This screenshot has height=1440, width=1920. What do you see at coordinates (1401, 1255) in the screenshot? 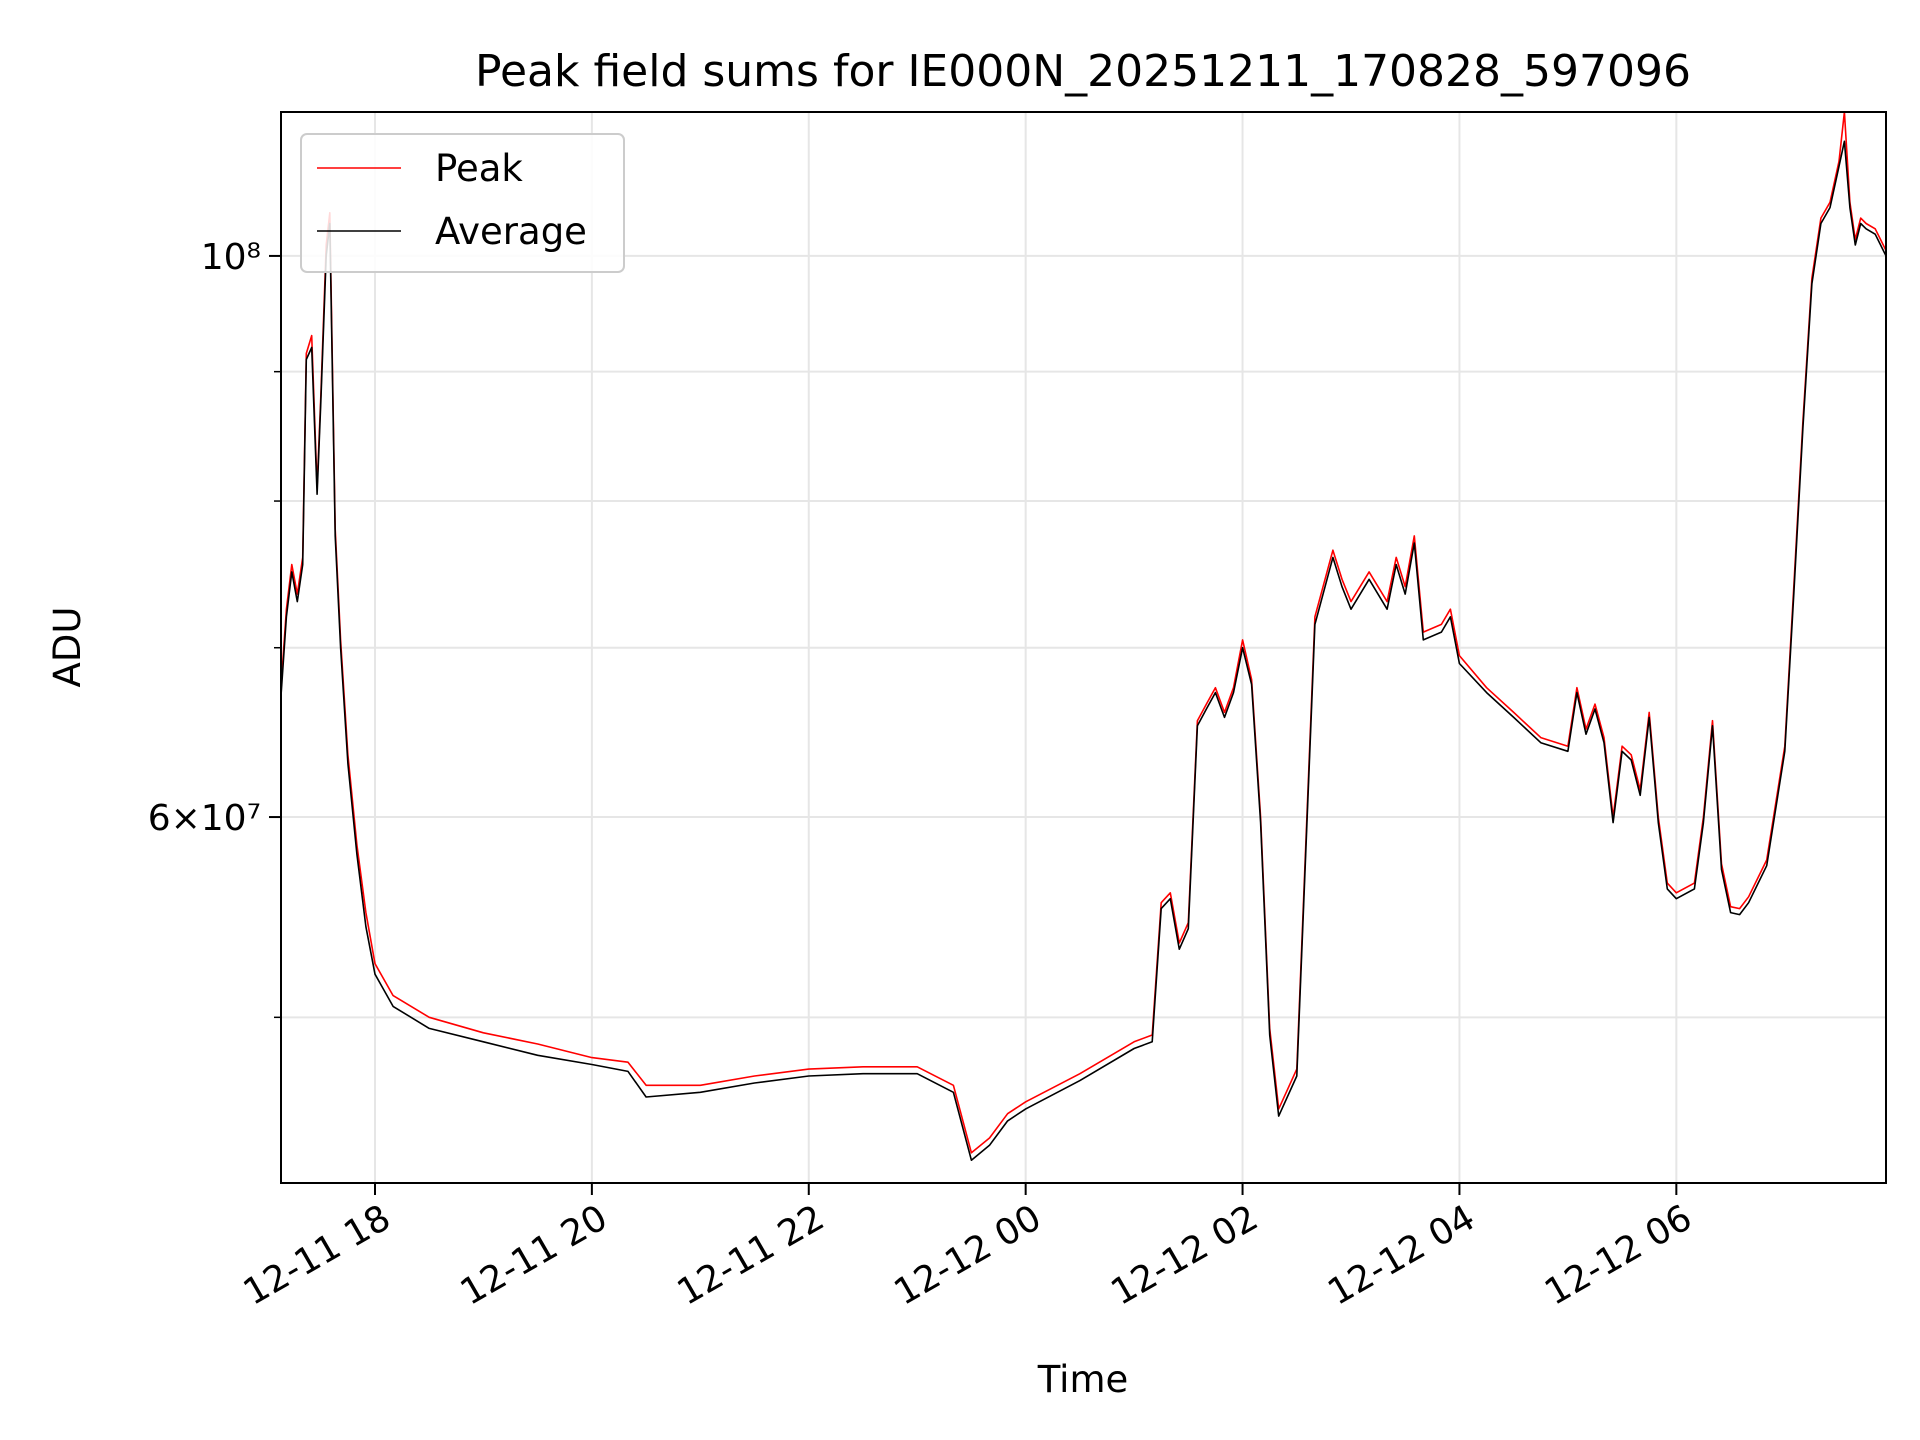
I see `x-tick-label: 12-12 04` at bounding box center [1401, 1255].